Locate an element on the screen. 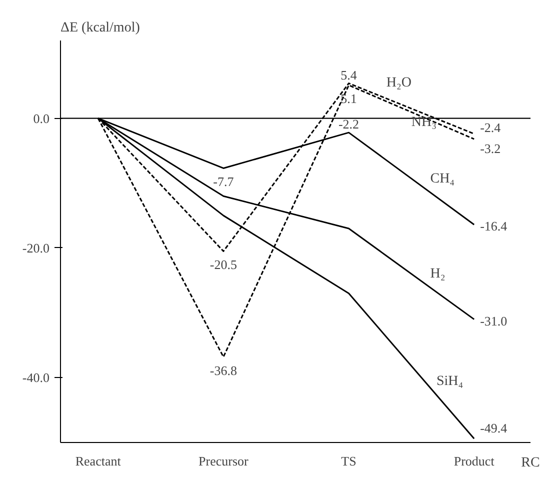 This screenshot has width=550, height=482. data-label: -31.0 is located at coordinates (494, 320).